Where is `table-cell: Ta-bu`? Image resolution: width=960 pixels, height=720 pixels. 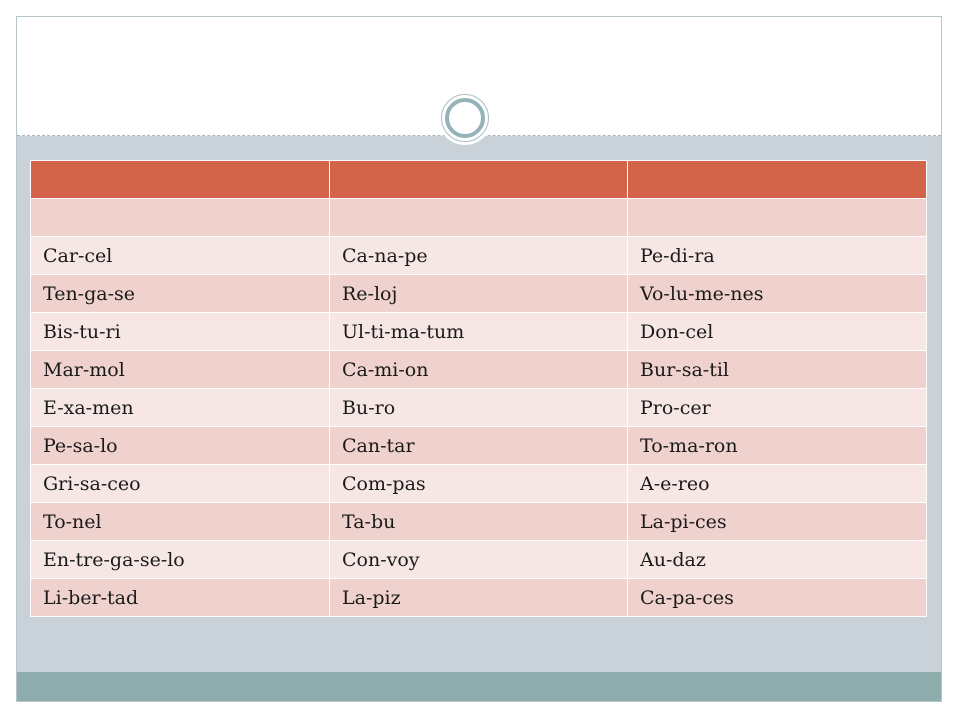 table-cell: Ta-bu is located at coordinates (478, 521).